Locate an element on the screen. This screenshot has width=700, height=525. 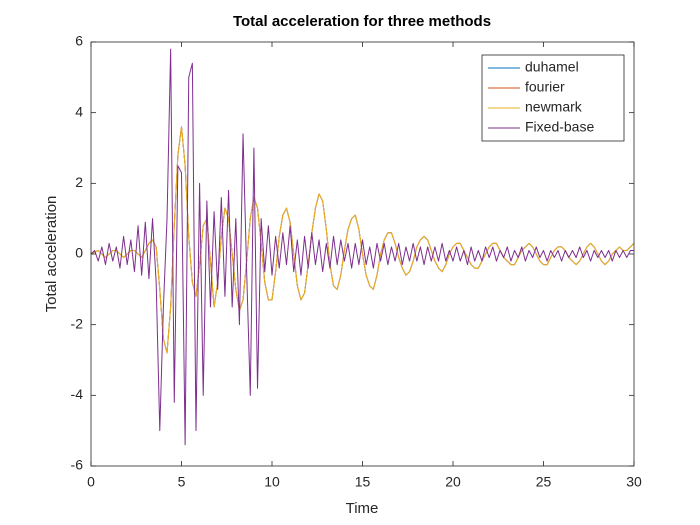
legend-label: duhamel is located at coordinates (552, 67).